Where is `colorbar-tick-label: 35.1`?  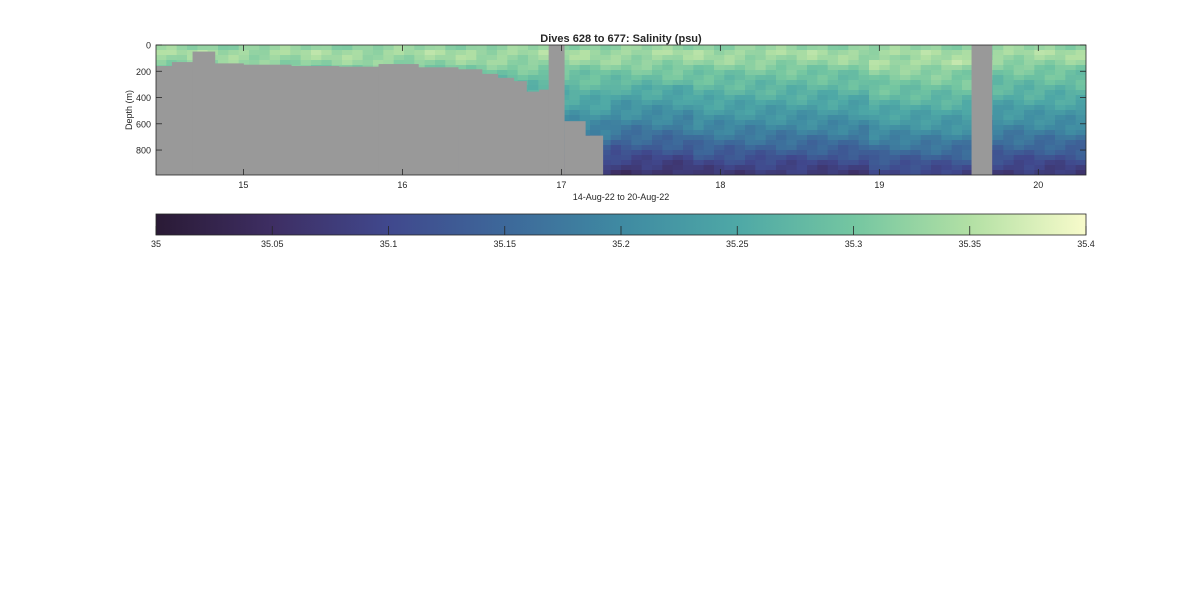
colorbar-tick-label: 35.1 is located at coordinates (389, 244).